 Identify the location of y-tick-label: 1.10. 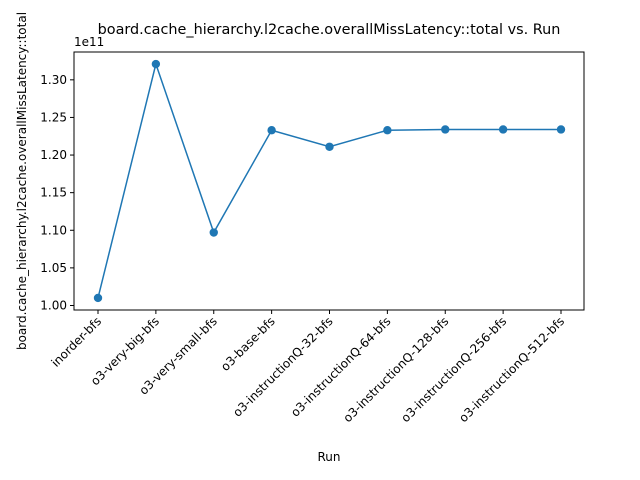
(53, 230).